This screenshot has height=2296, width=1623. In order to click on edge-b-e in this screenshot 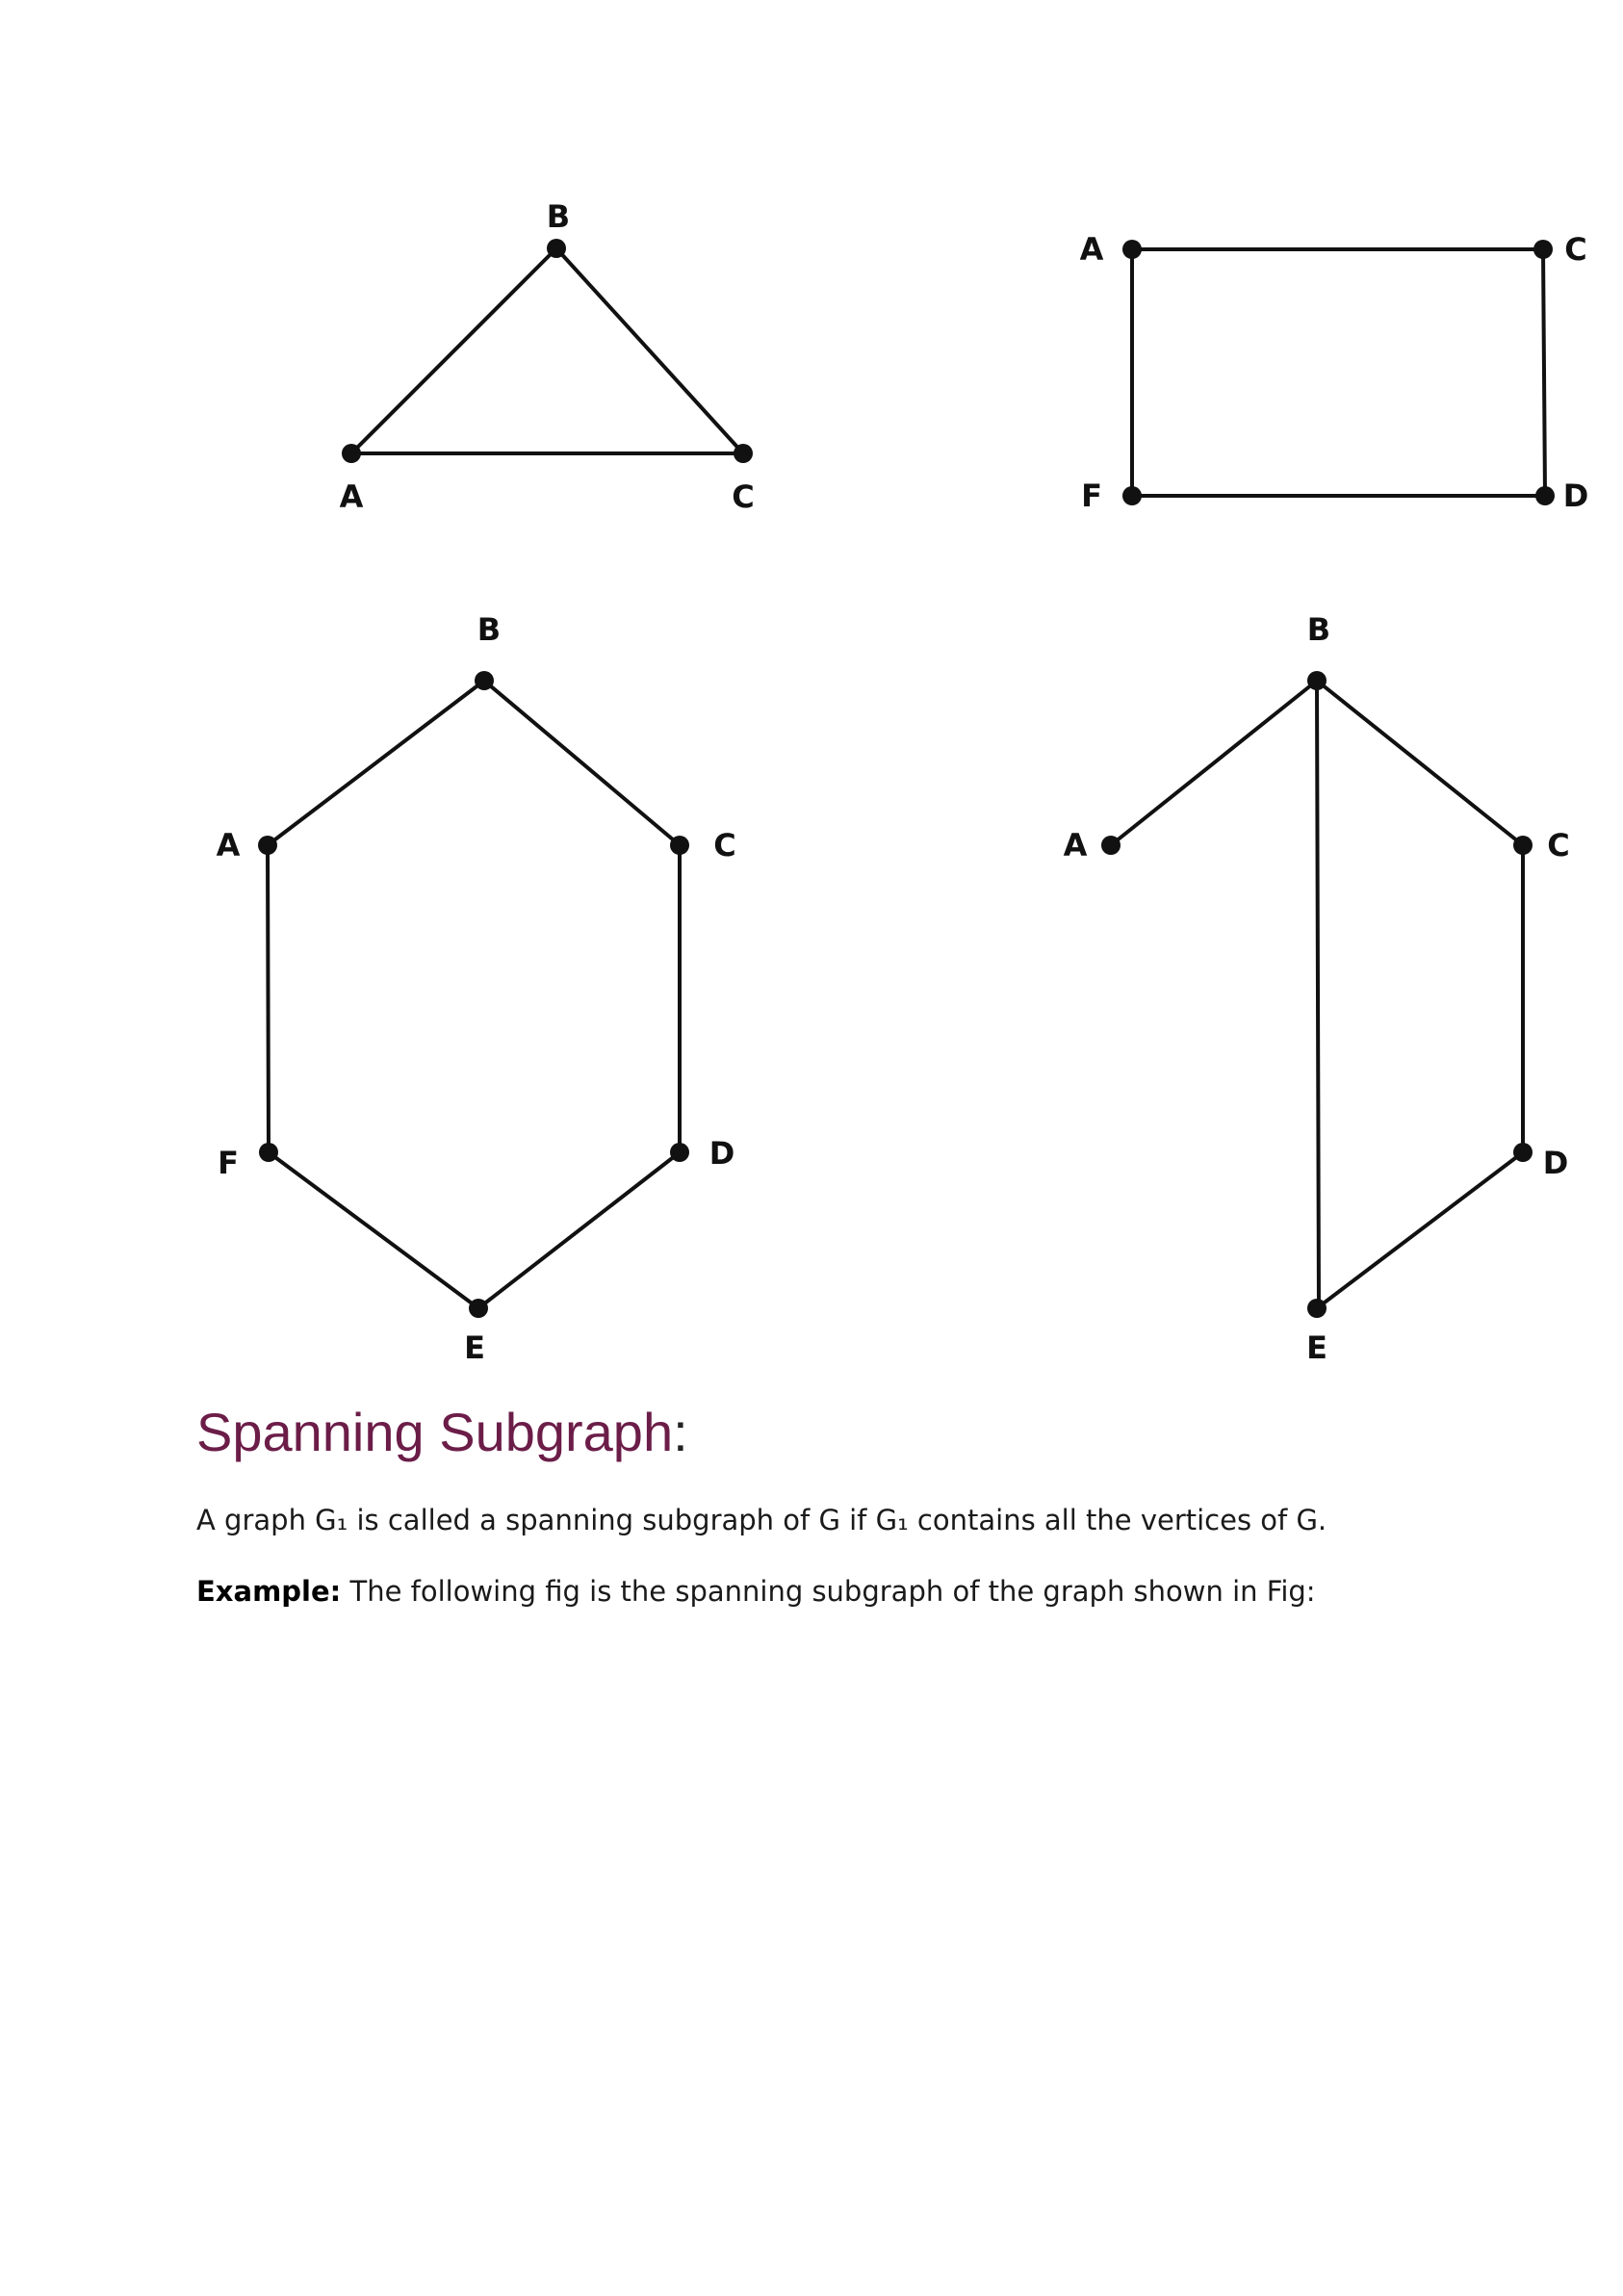, I will do `click(1318, 994)`.